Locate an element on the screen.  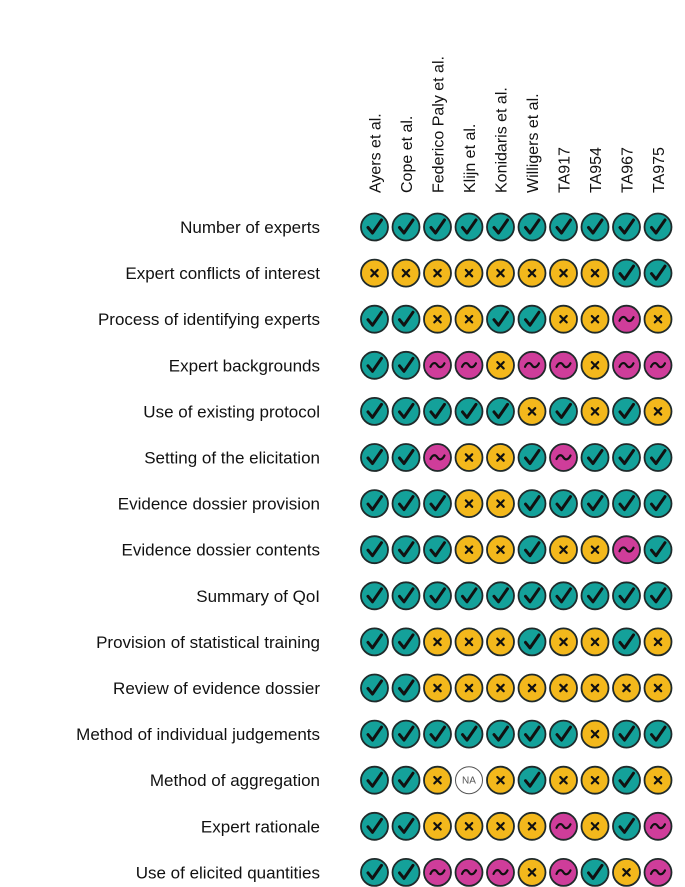
rating-cell-summary-of-qoi-ayers-et-al is located at coordinates (374, 596).